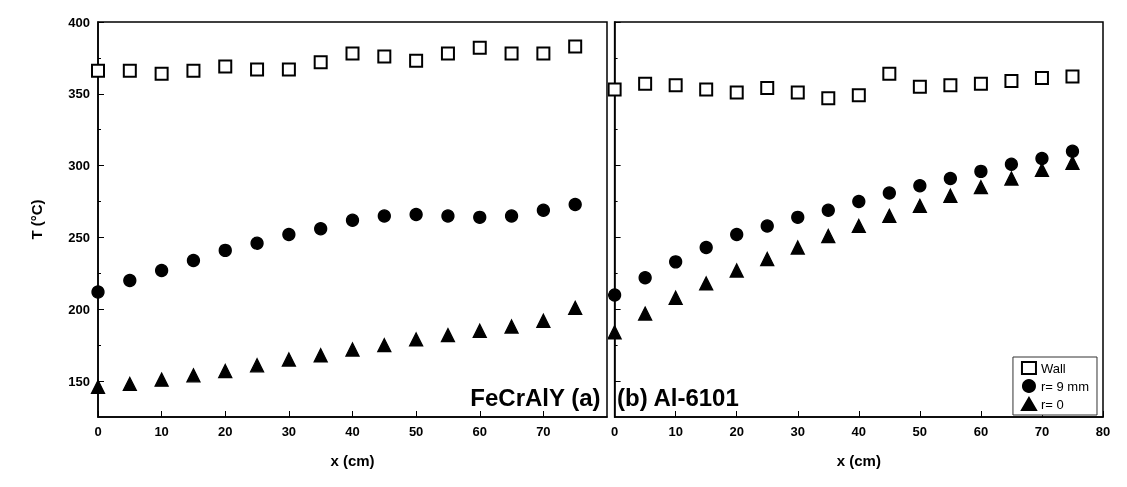 The image size is (1127, 487). What do you see at coordinates (98, 431) in the screenshot?
I see `x-tick-label: 0` at bounding box center [98, 431].